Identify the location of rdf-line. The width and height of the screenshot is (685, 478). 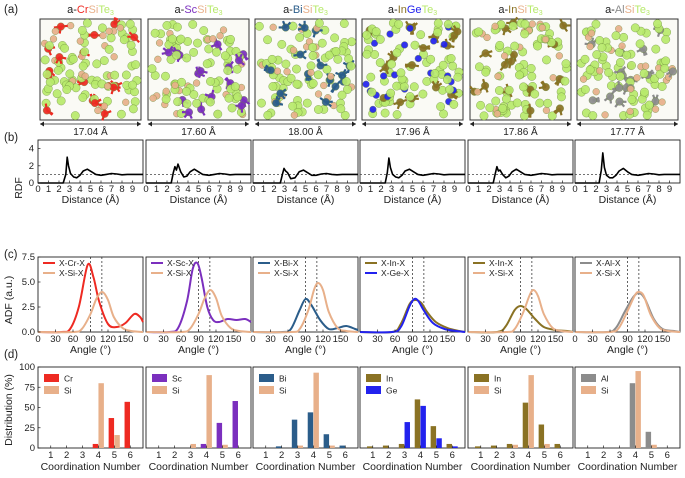
(412, 170).